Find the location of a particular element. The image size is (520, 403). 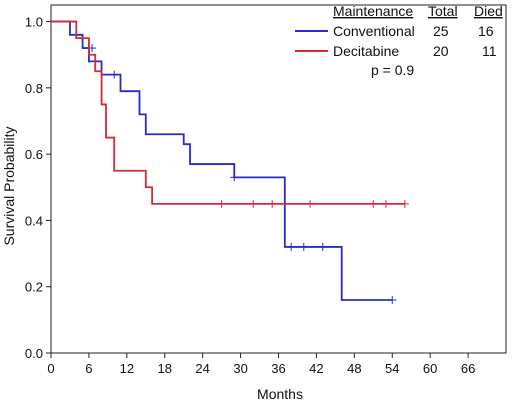

y-tick-label-1.0: 1.0 is located at coordinates (34, 22).